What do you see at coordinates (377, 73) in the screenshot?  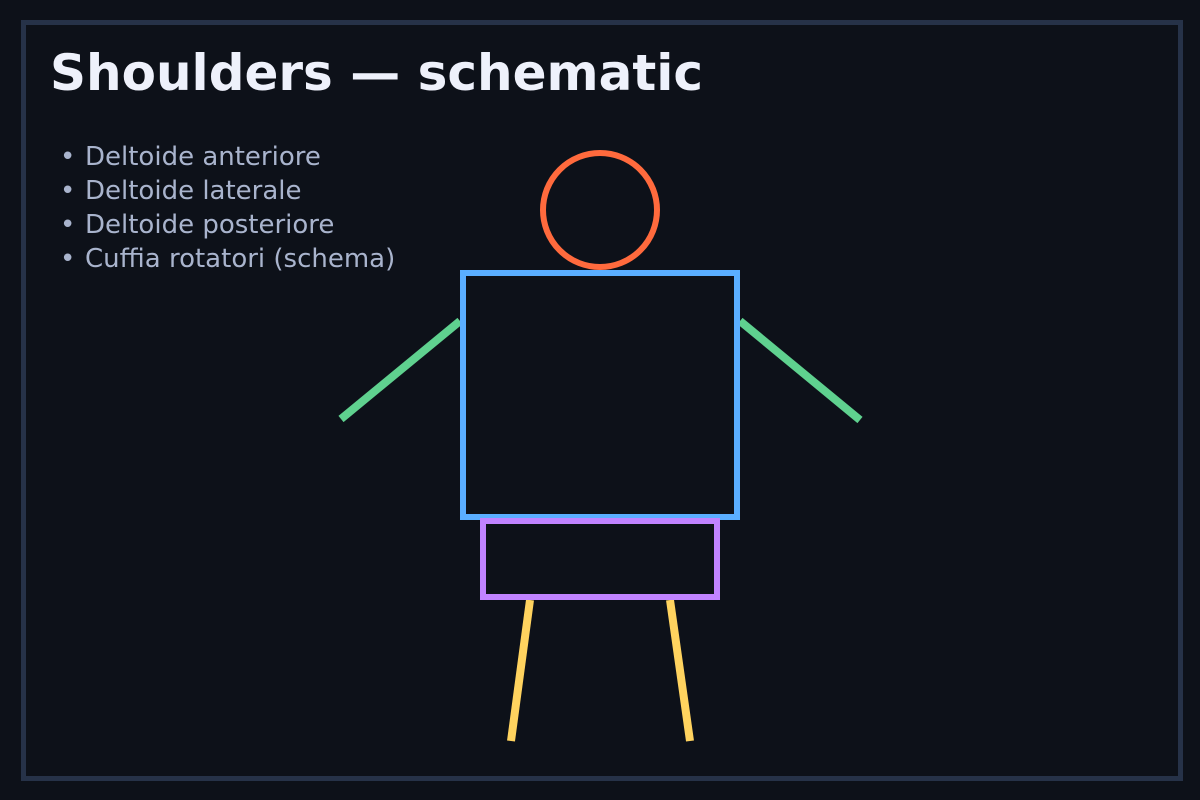 I see `page-title: Shoulders — schematic` at bounding box center [377, 73].